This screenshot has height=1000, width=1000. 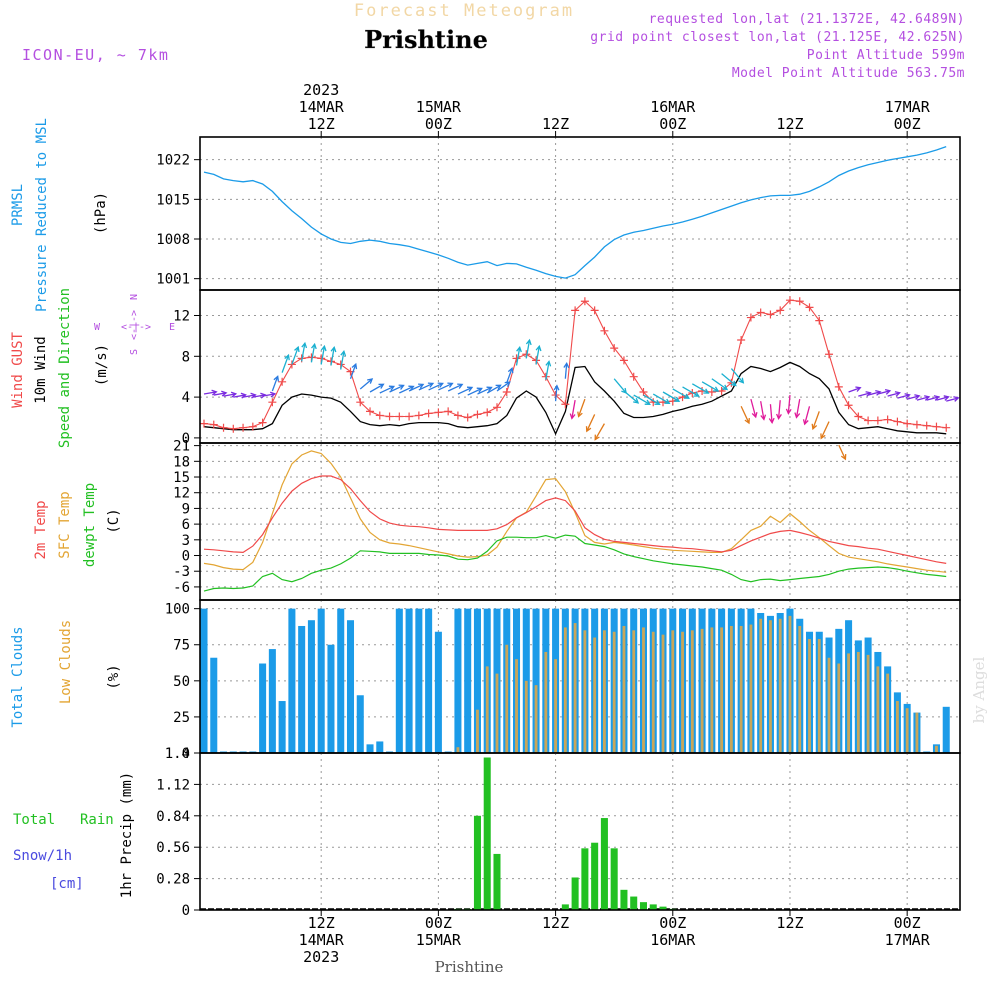 What do you see at coordinates (321, 90) in the screenshot?
I see `top-axis-label: 2023` at bounding box center [321, 90].